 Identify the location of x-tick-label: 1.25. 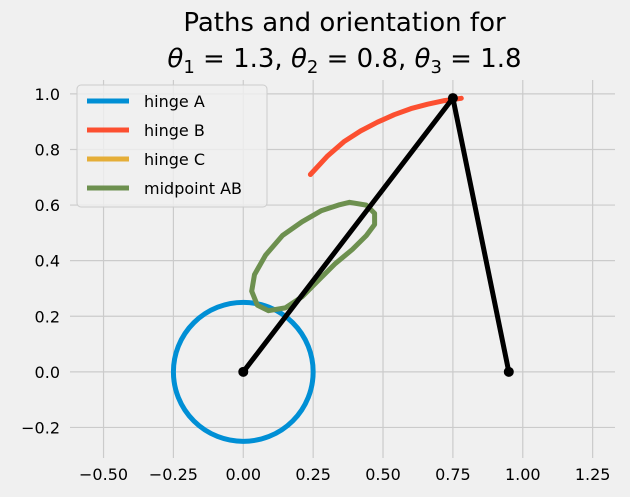
(593, 474).